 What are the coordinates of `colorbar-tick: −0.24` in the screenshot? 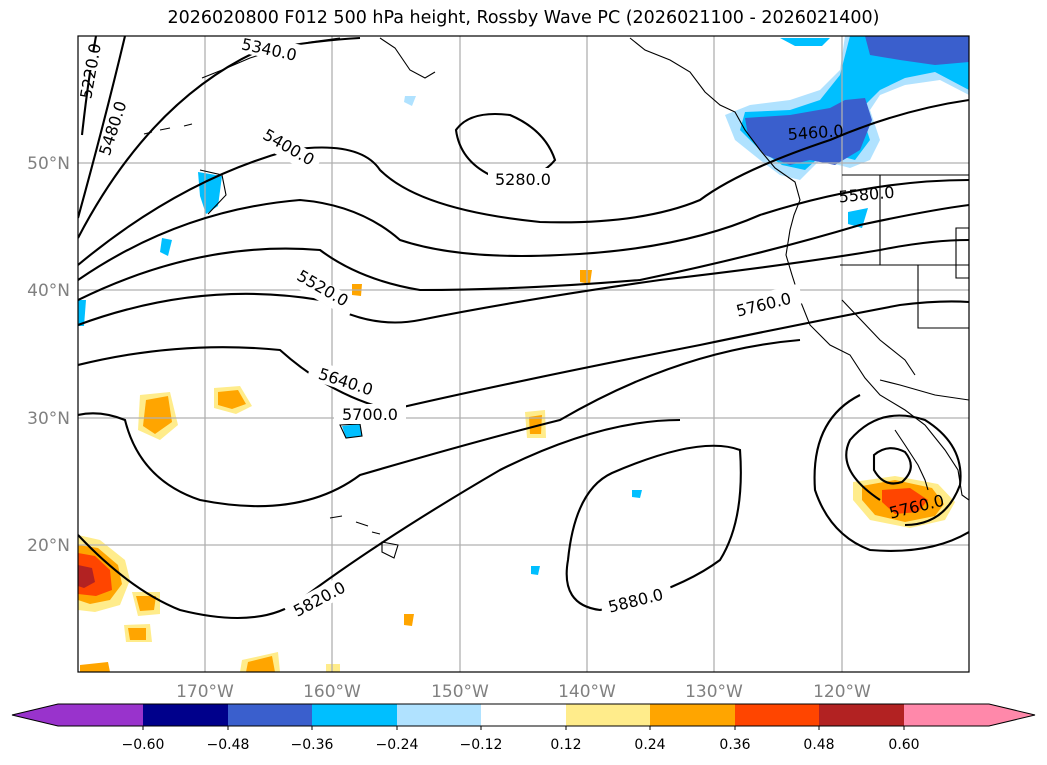 It's located at (397, 745).